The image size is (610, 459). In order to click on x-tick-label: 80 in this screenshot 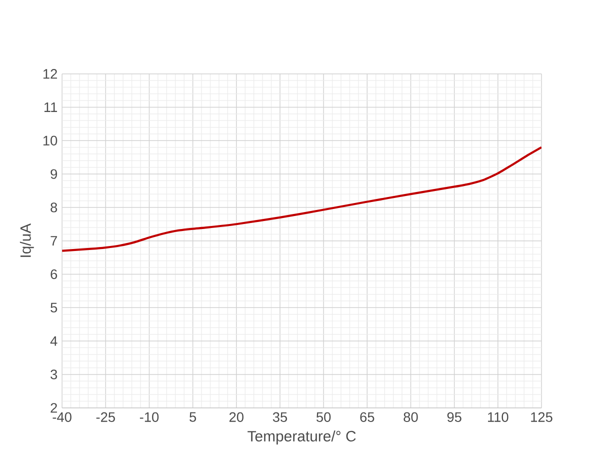, I will do `click(411, 417)`.